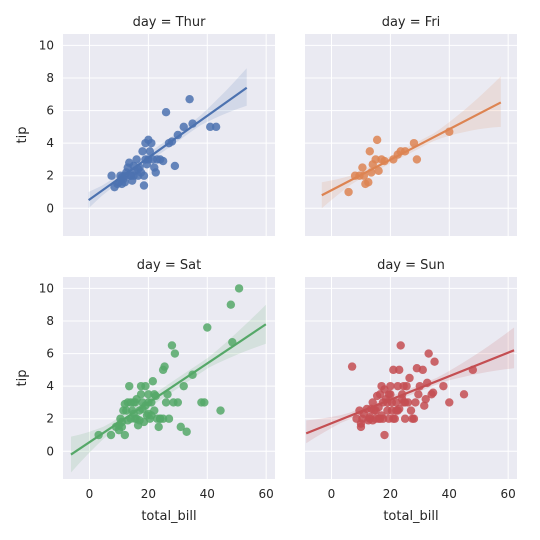 The image size is (540, 540). I want to click on x-tick-label: 20, so click(148, 494).